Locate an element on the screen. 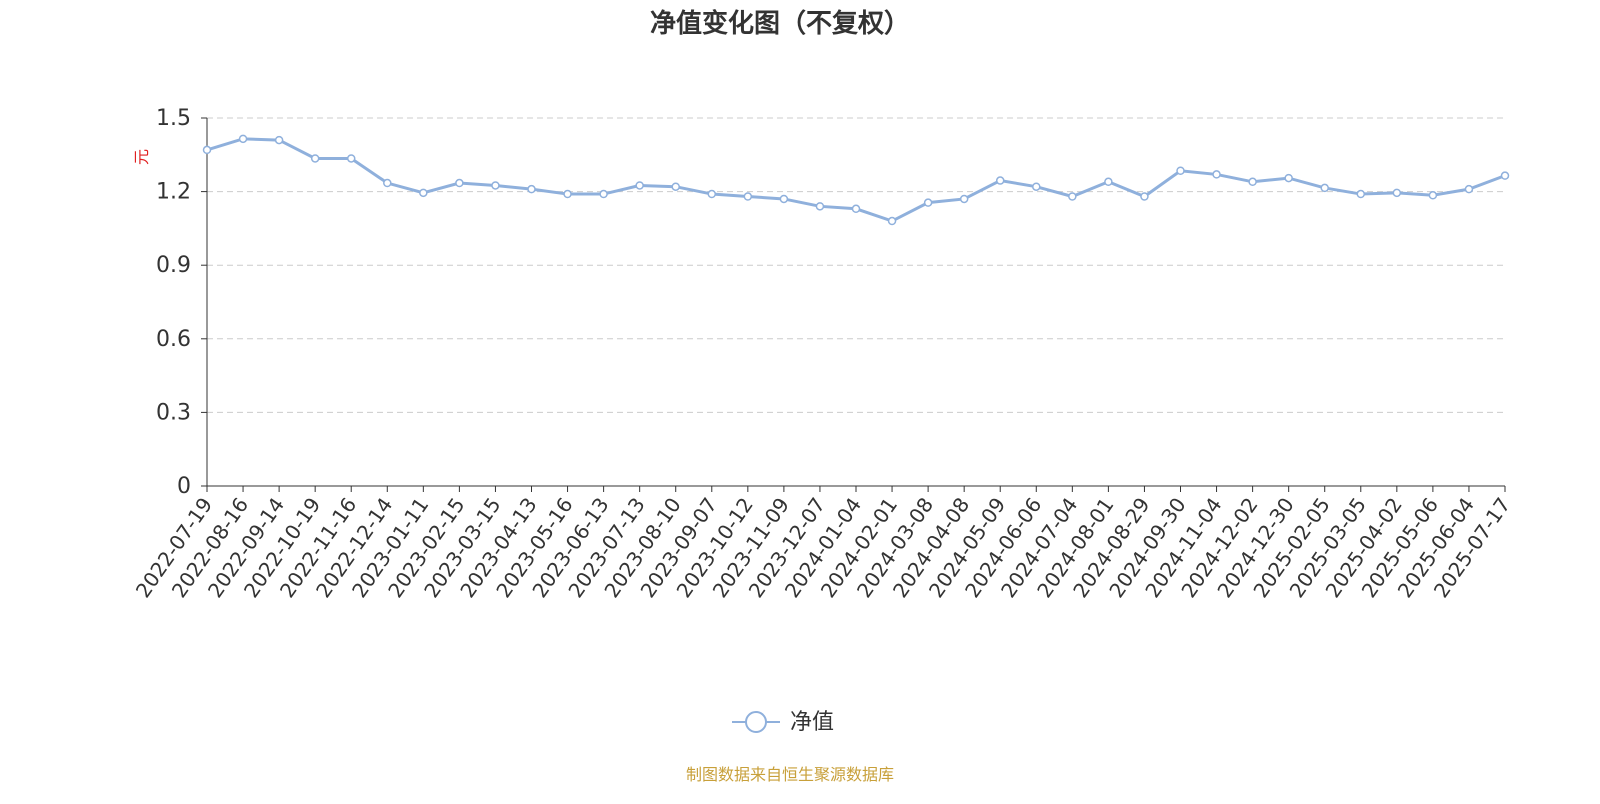  y-tick-label: 0.9 is located at coordinates (173, 265).